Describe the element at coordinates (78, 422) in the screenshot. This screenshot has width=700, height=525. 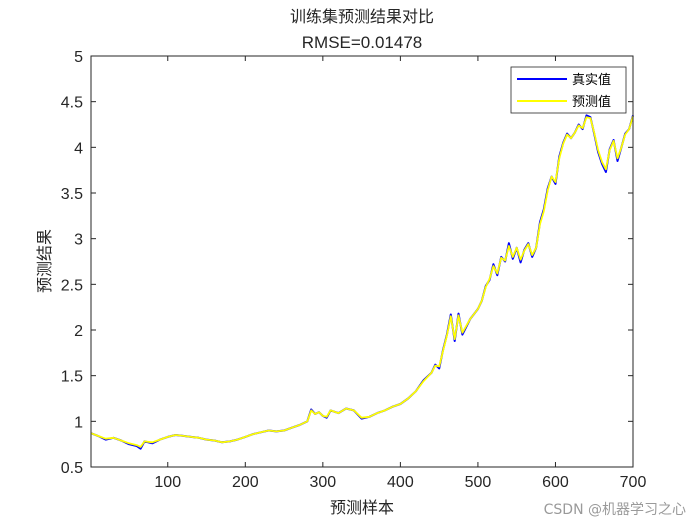
I see `y-tick-label: 1` at that location.